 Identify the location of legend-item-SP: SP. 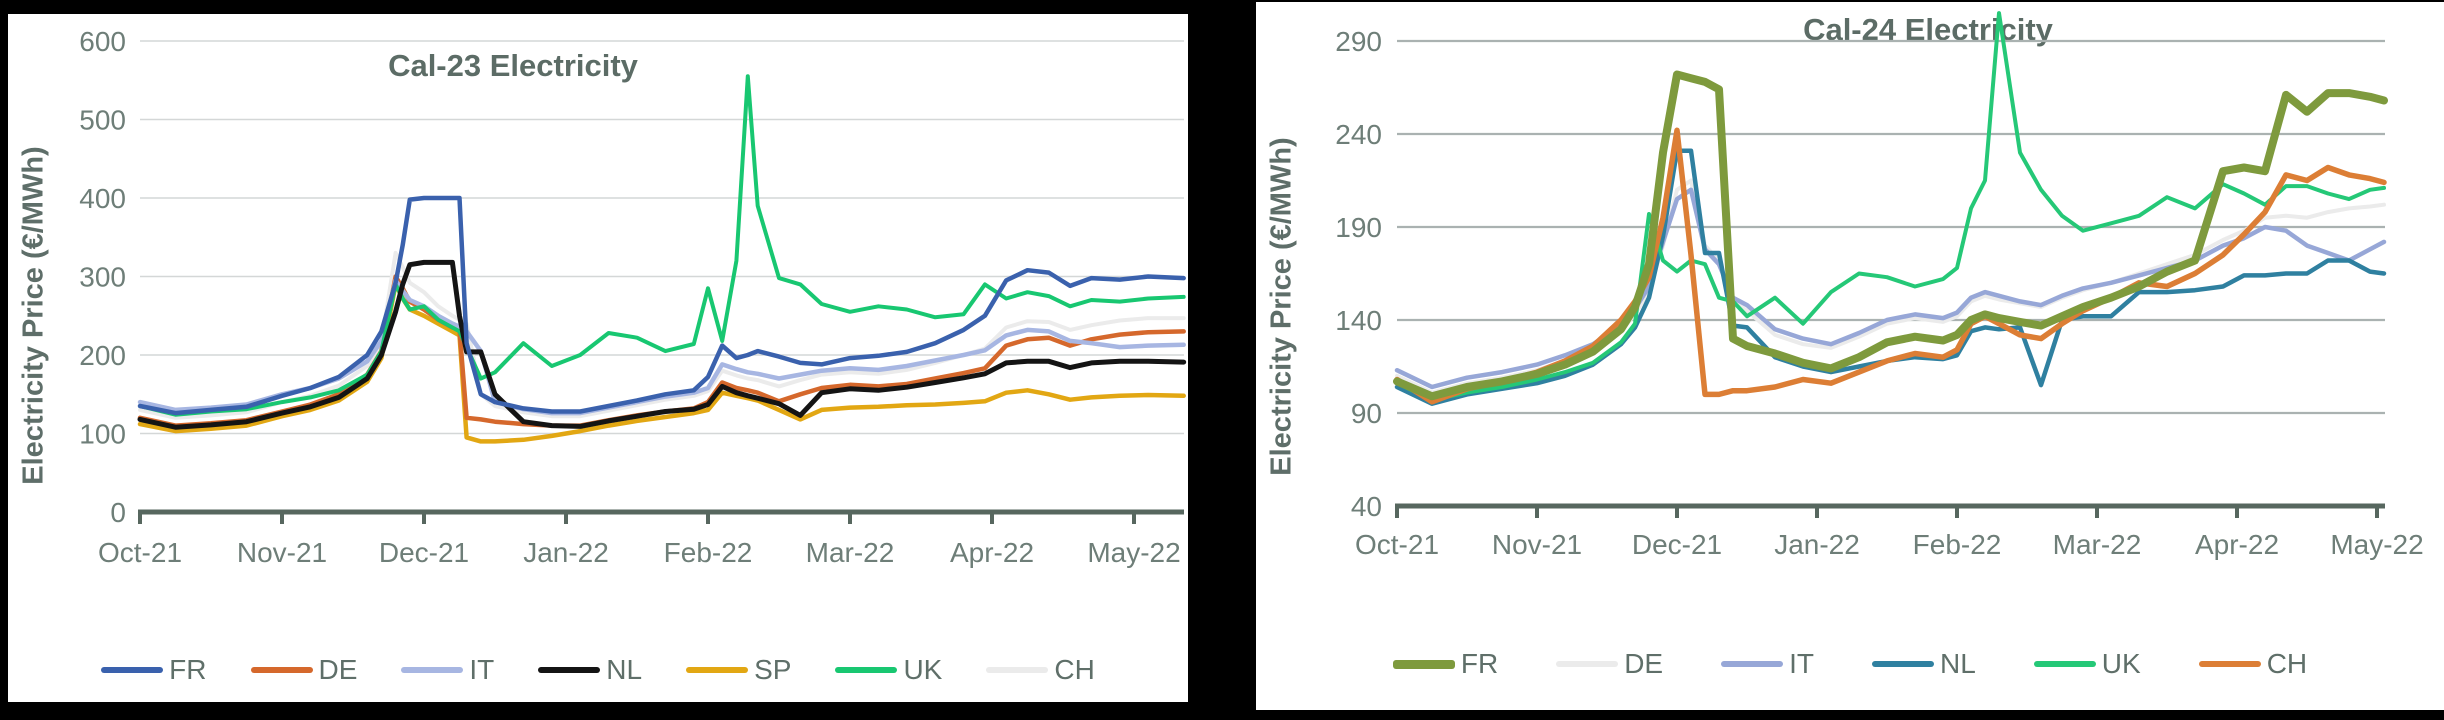
(738, 670).